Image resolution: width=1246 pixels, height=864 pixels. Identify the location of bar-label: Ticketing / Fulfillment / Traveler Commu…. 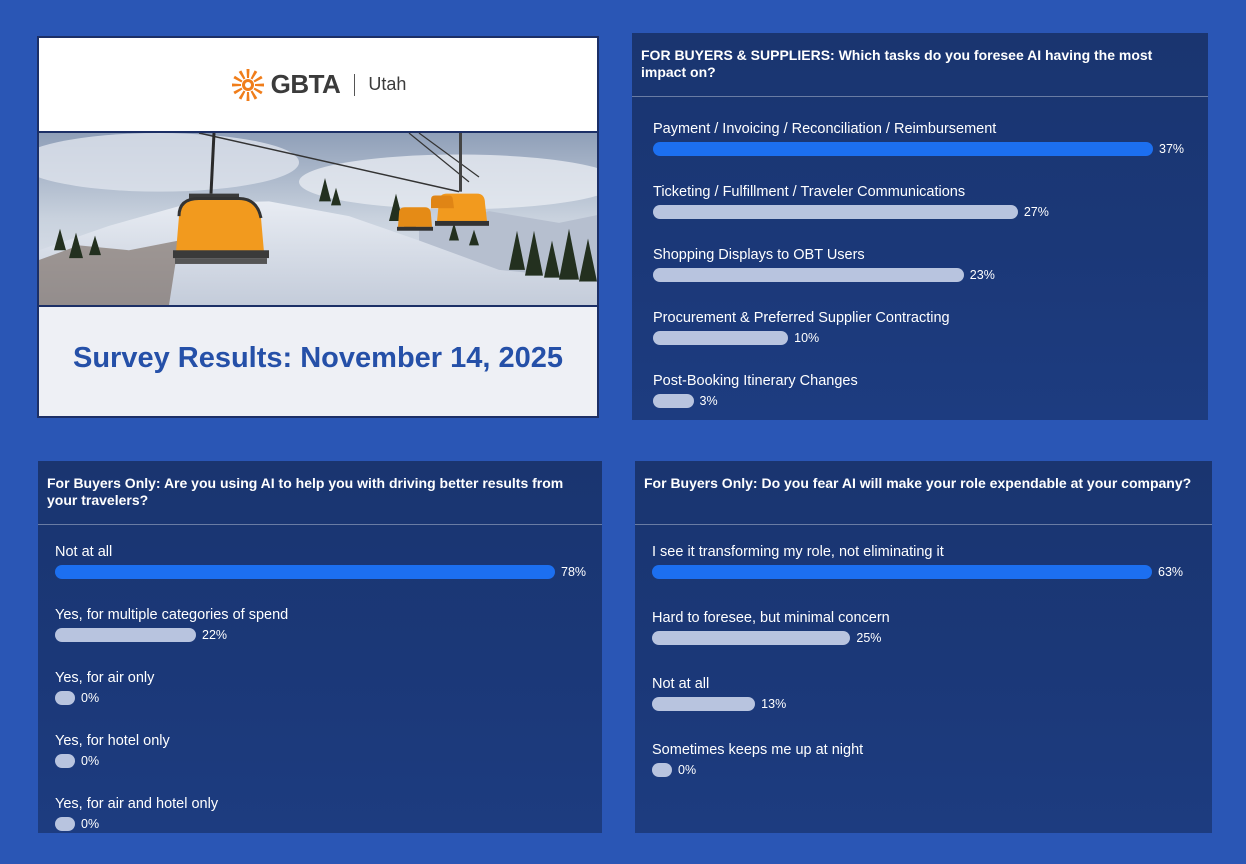
(809, 192).